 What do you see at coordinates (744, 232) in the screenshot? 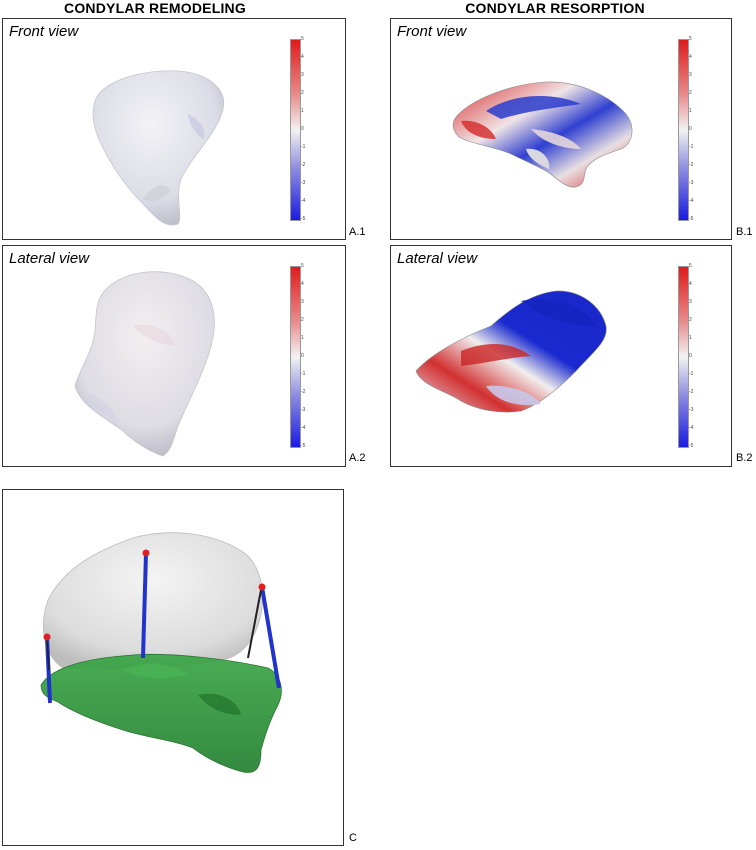
I see `panel-id-b1: B.1` at bounding box center [744, 232].